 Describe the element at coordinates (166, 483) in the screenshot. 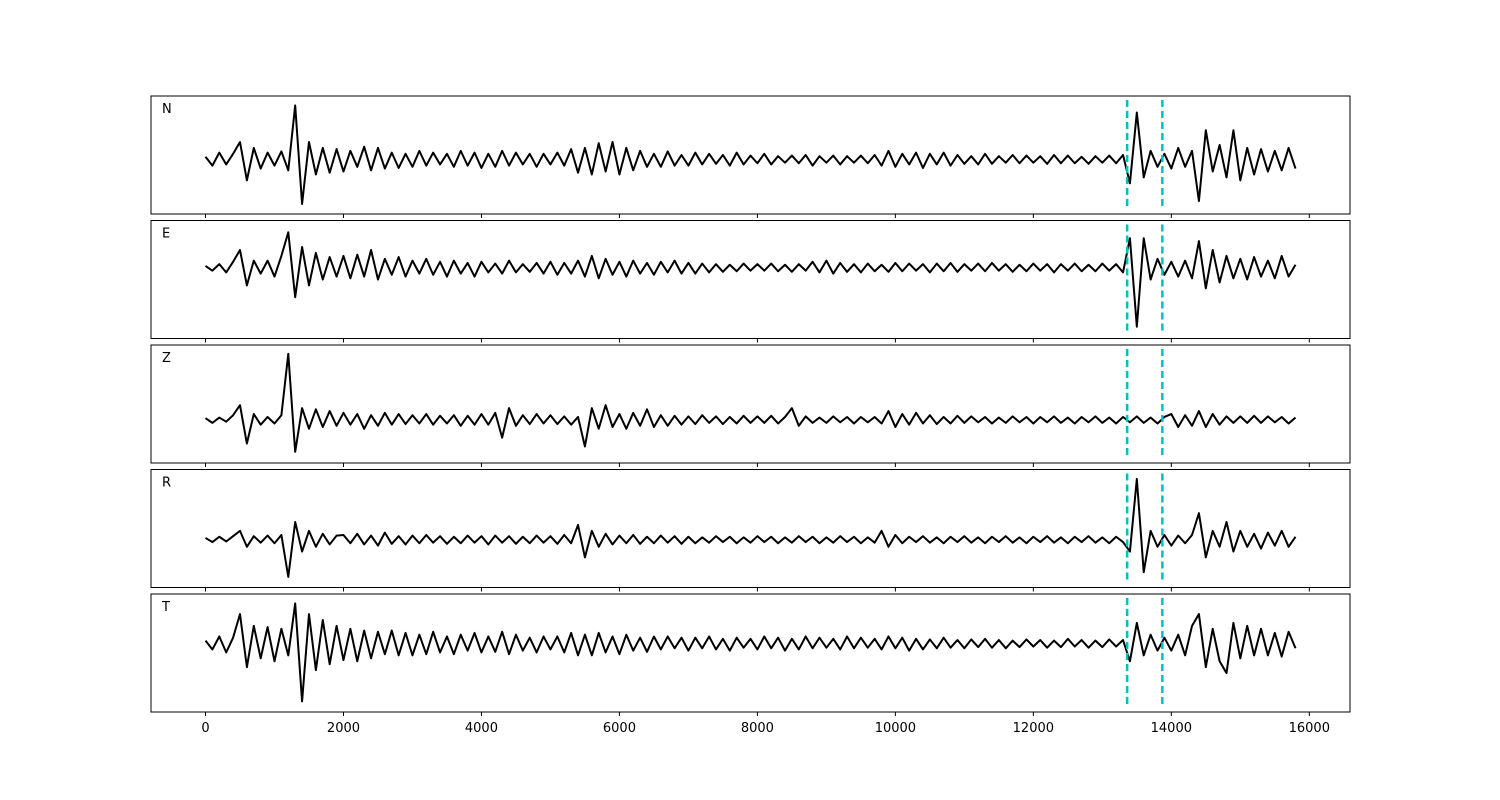

I see `panel-label: R` at that location.